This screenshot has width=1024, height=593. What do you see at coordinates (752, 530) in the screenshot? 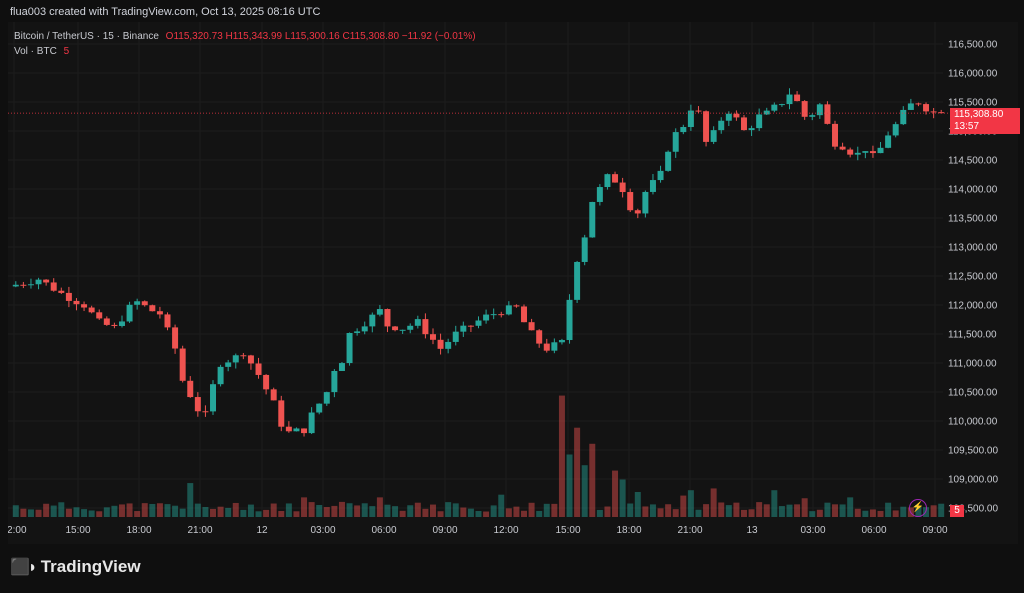
I see `time-tick-label: 13` at bounding box center [752, 530].